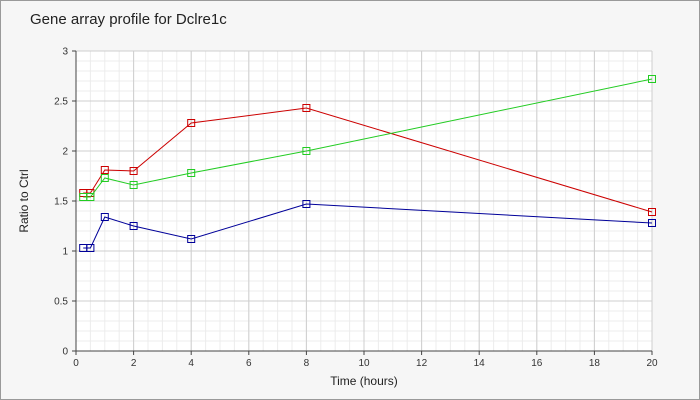  What do you see at coordinates (480, 363) in the screenshot?
I see `x-tick-label: 14` at bounding box center [480, 363].